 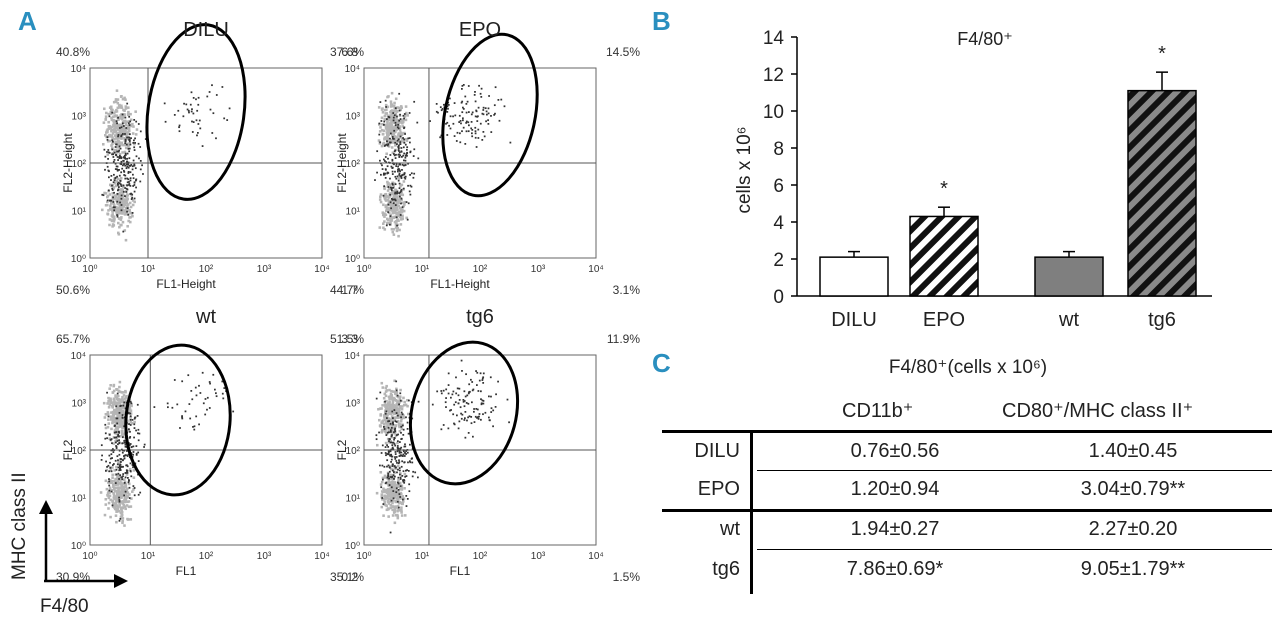 I want to click on row-label: wt, so click(x=730, y=529).